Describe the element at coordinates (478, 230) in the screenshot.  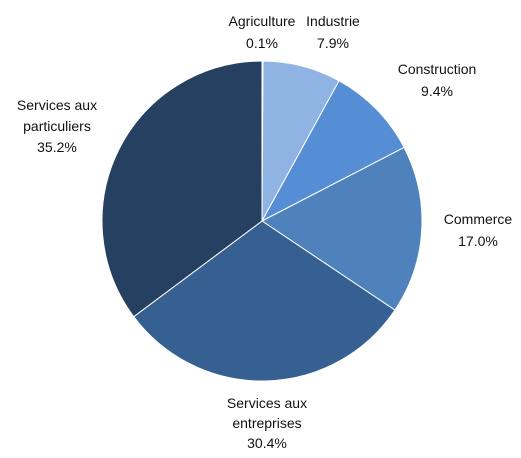
I see `slice-label-commerce: Commerce 17.0%` at that location.